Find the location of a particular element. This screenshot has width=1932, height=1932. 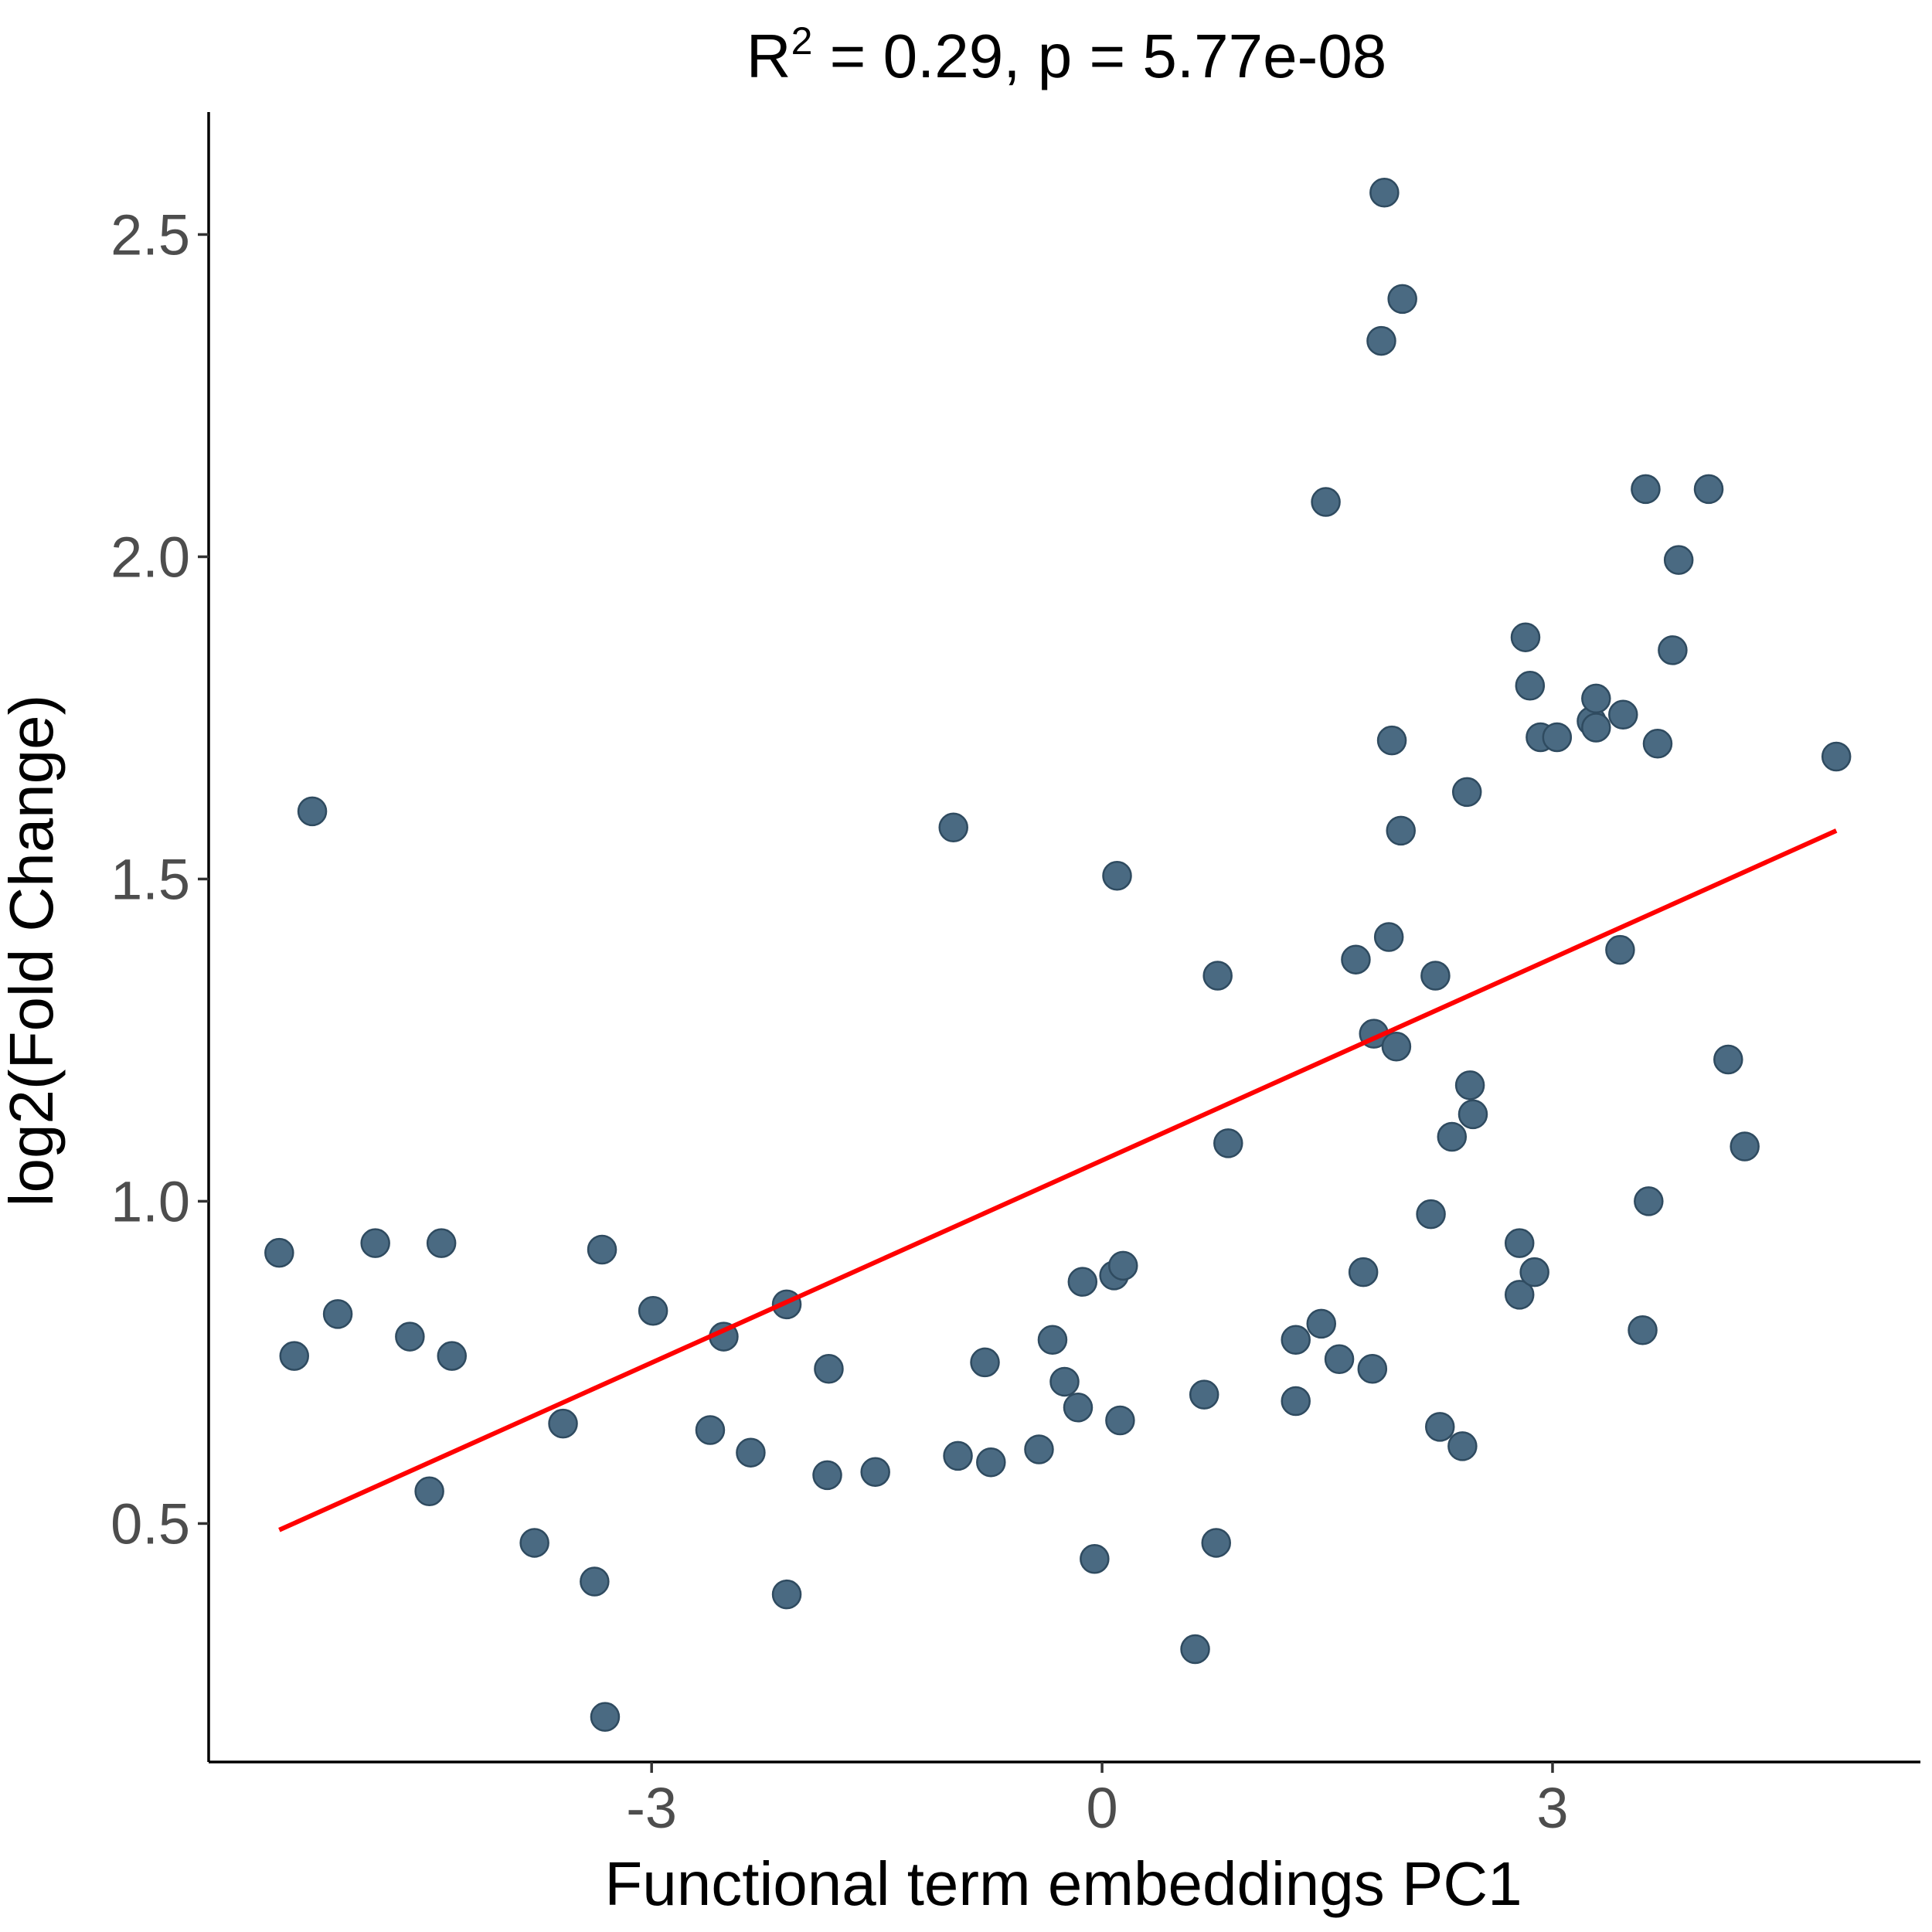

title-superscript: 2 is located at coordinates (802, 41).